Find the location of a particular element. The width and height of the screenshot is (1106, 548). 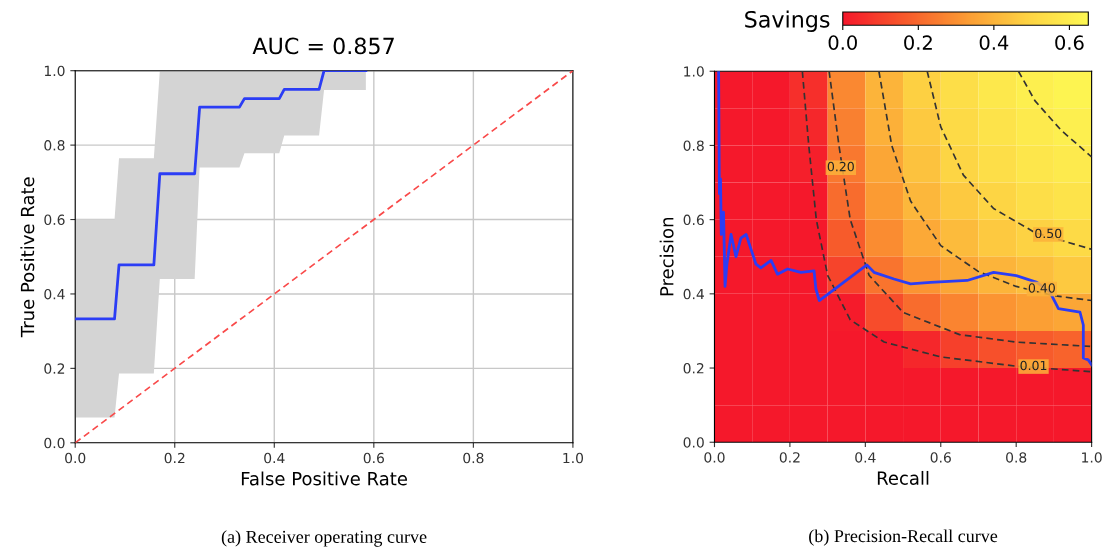

y-axis-title: Precision is located at coordinates (666, 256).